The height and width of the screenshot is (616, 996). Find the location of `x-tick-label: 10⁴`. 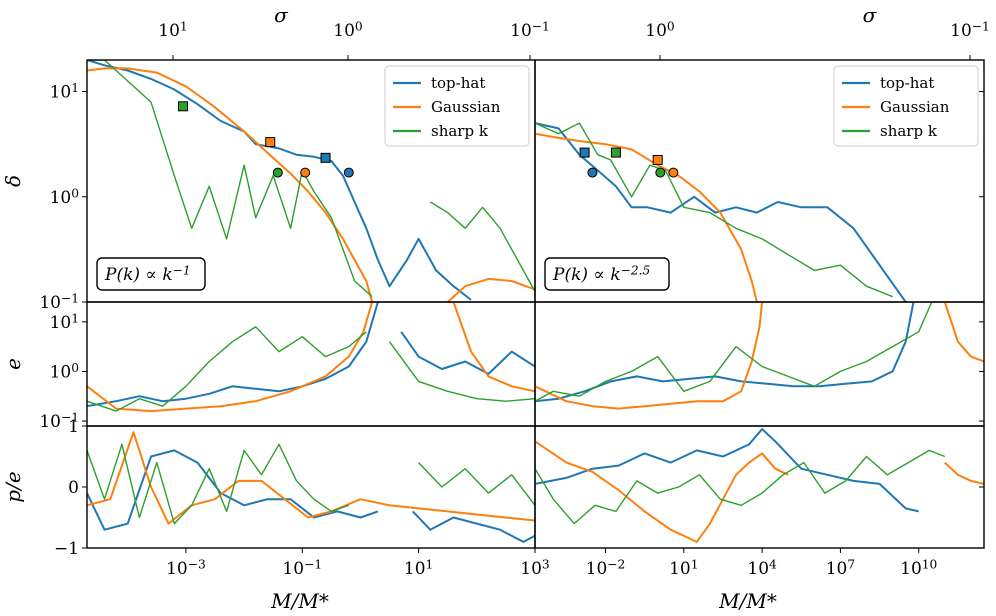

x-tick-label: 10⁴ is located at coordinates (762, 568).